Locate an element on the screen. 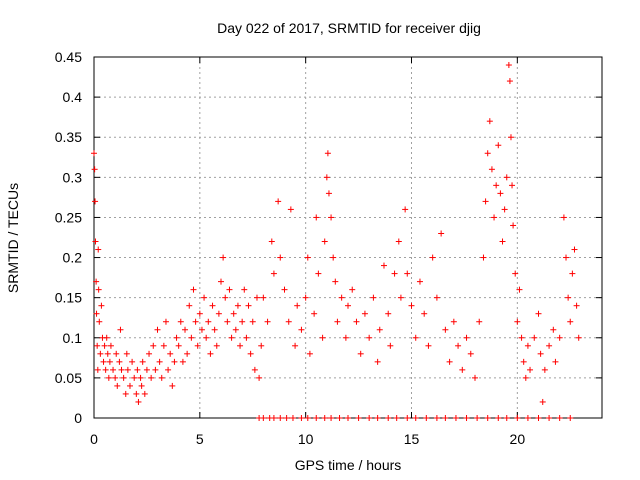 Image resolution: width=640 pixels, height=480 pixels. x-axis-label: GPS time / hours is located at coordinates (348, 465).